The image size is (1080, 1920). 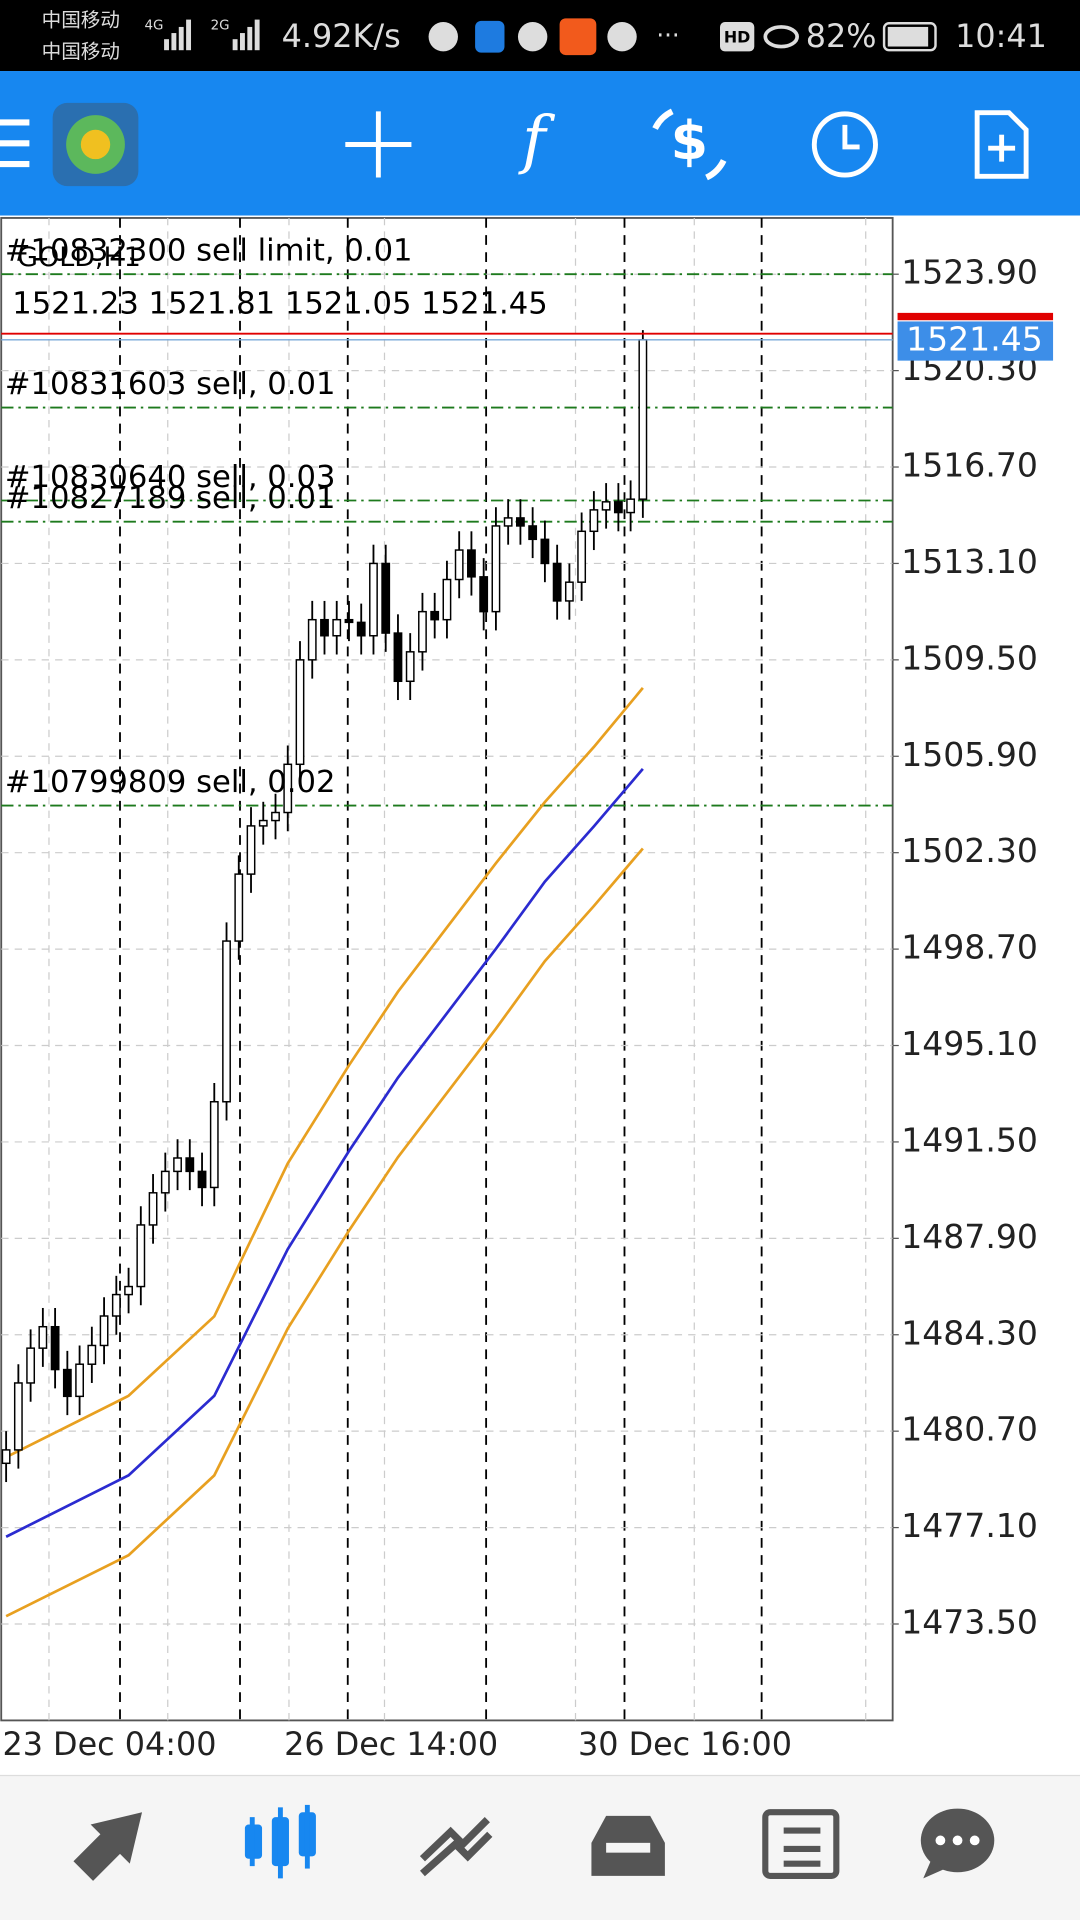 I want to click on battery-level, so click(x=908, y=36).